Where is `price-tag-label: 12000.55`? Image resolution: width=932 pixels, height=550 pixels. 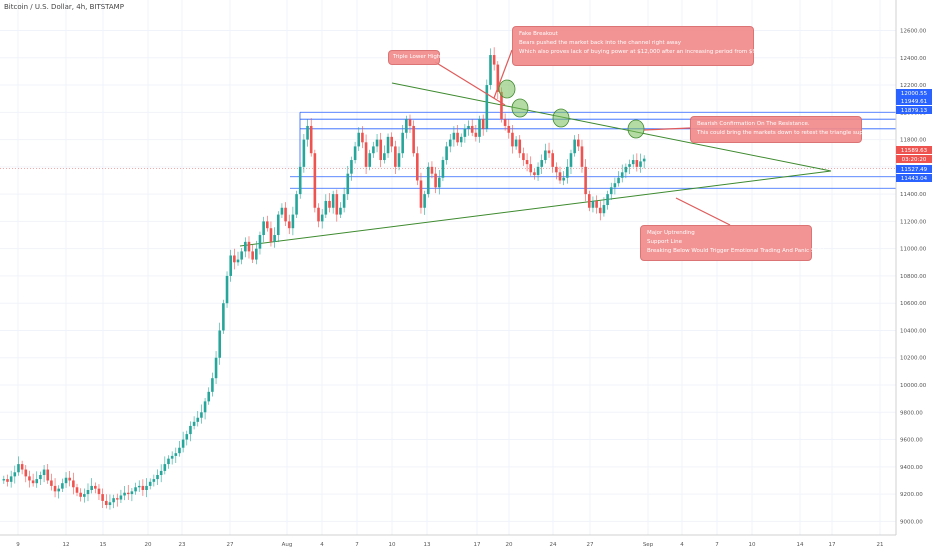
price-tag-label: 12000.55 is located at coordinates (914, 94).